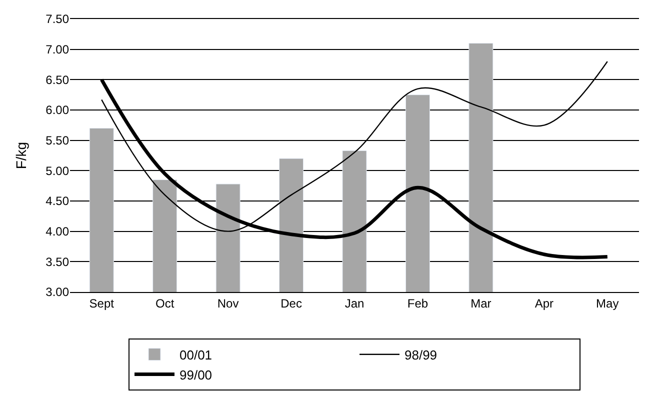 The height and width of the screenshot is (402, 659). I want to click on y-tick-label: 6.50, so click(58, 79).